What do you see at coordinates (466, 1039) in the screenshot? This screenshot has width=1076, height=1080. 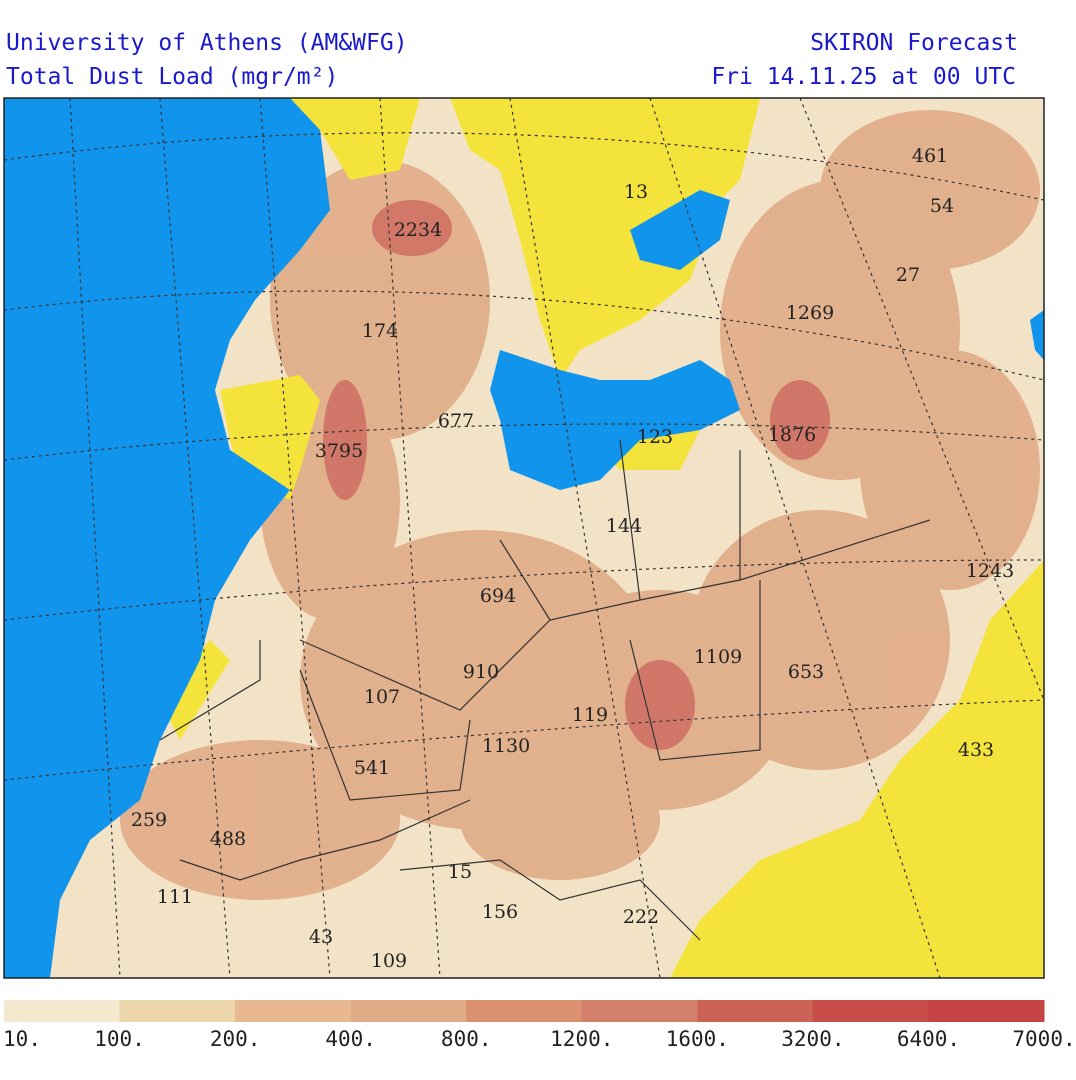 I see `colorbar-label: 800.` at bounding box center [466, 1039].